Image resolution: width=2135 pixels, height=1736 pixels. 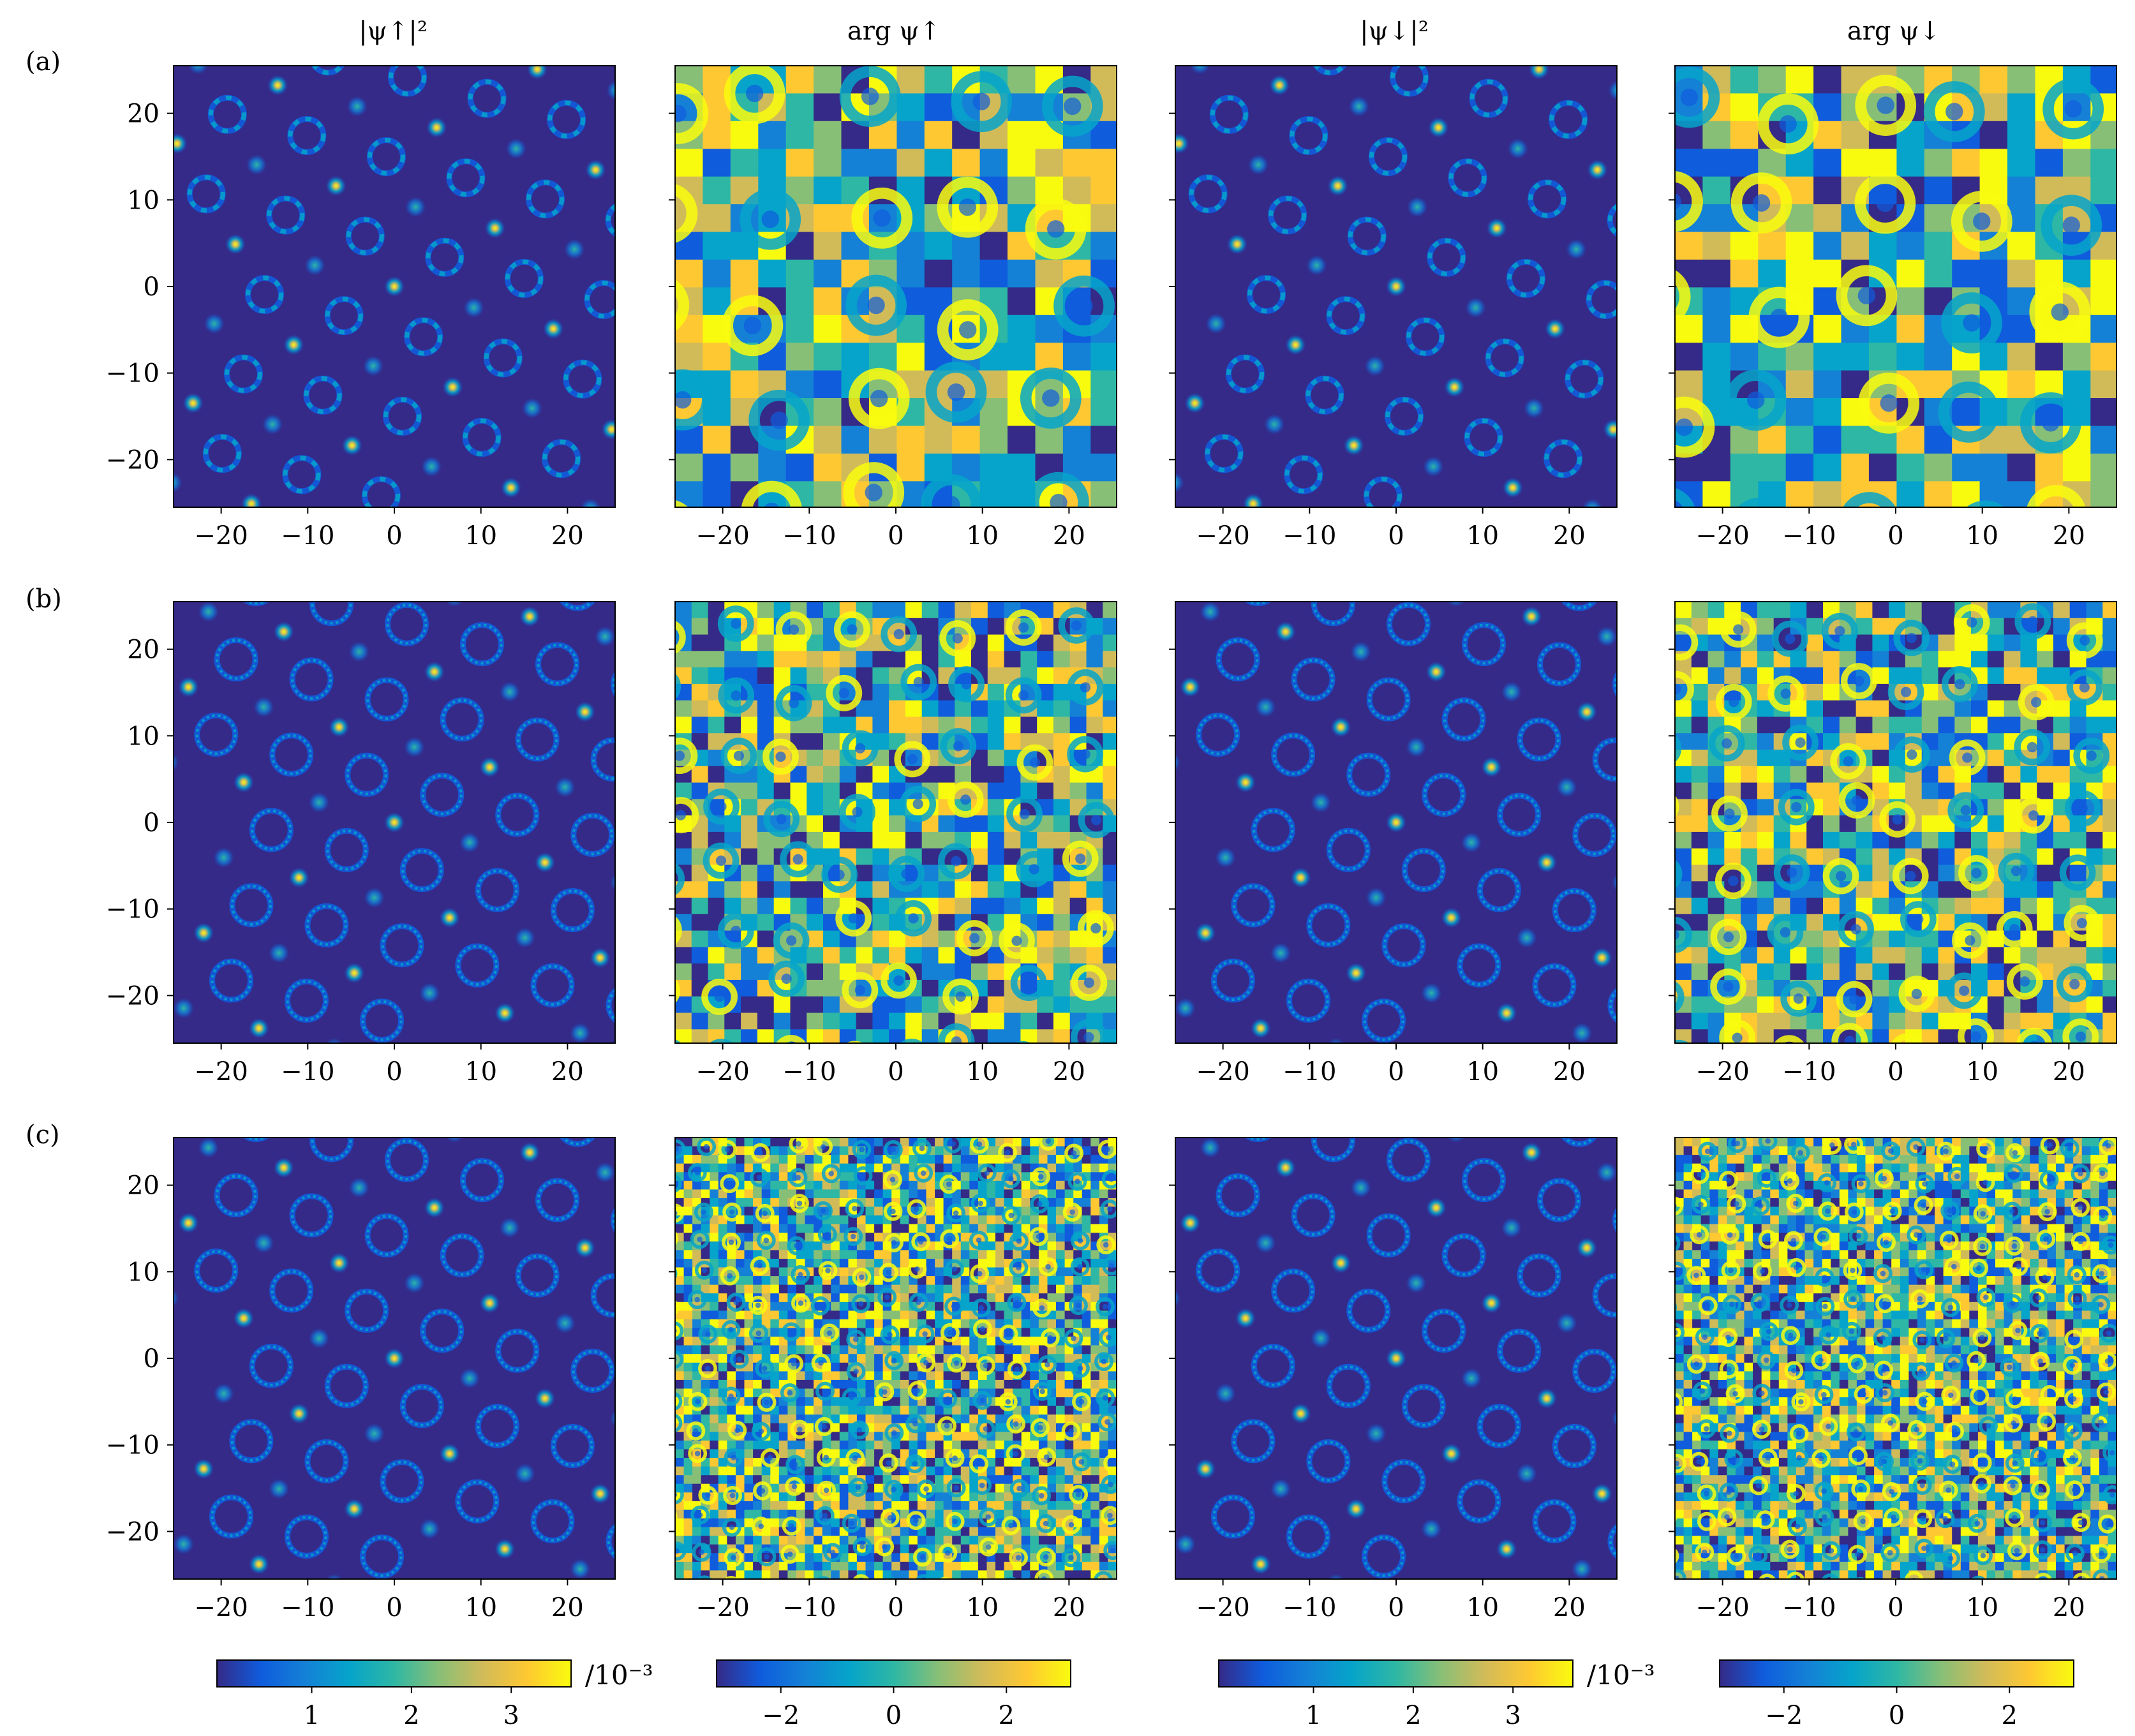 I want to click on y-tick-label: −10, so click(x=133, y=910).